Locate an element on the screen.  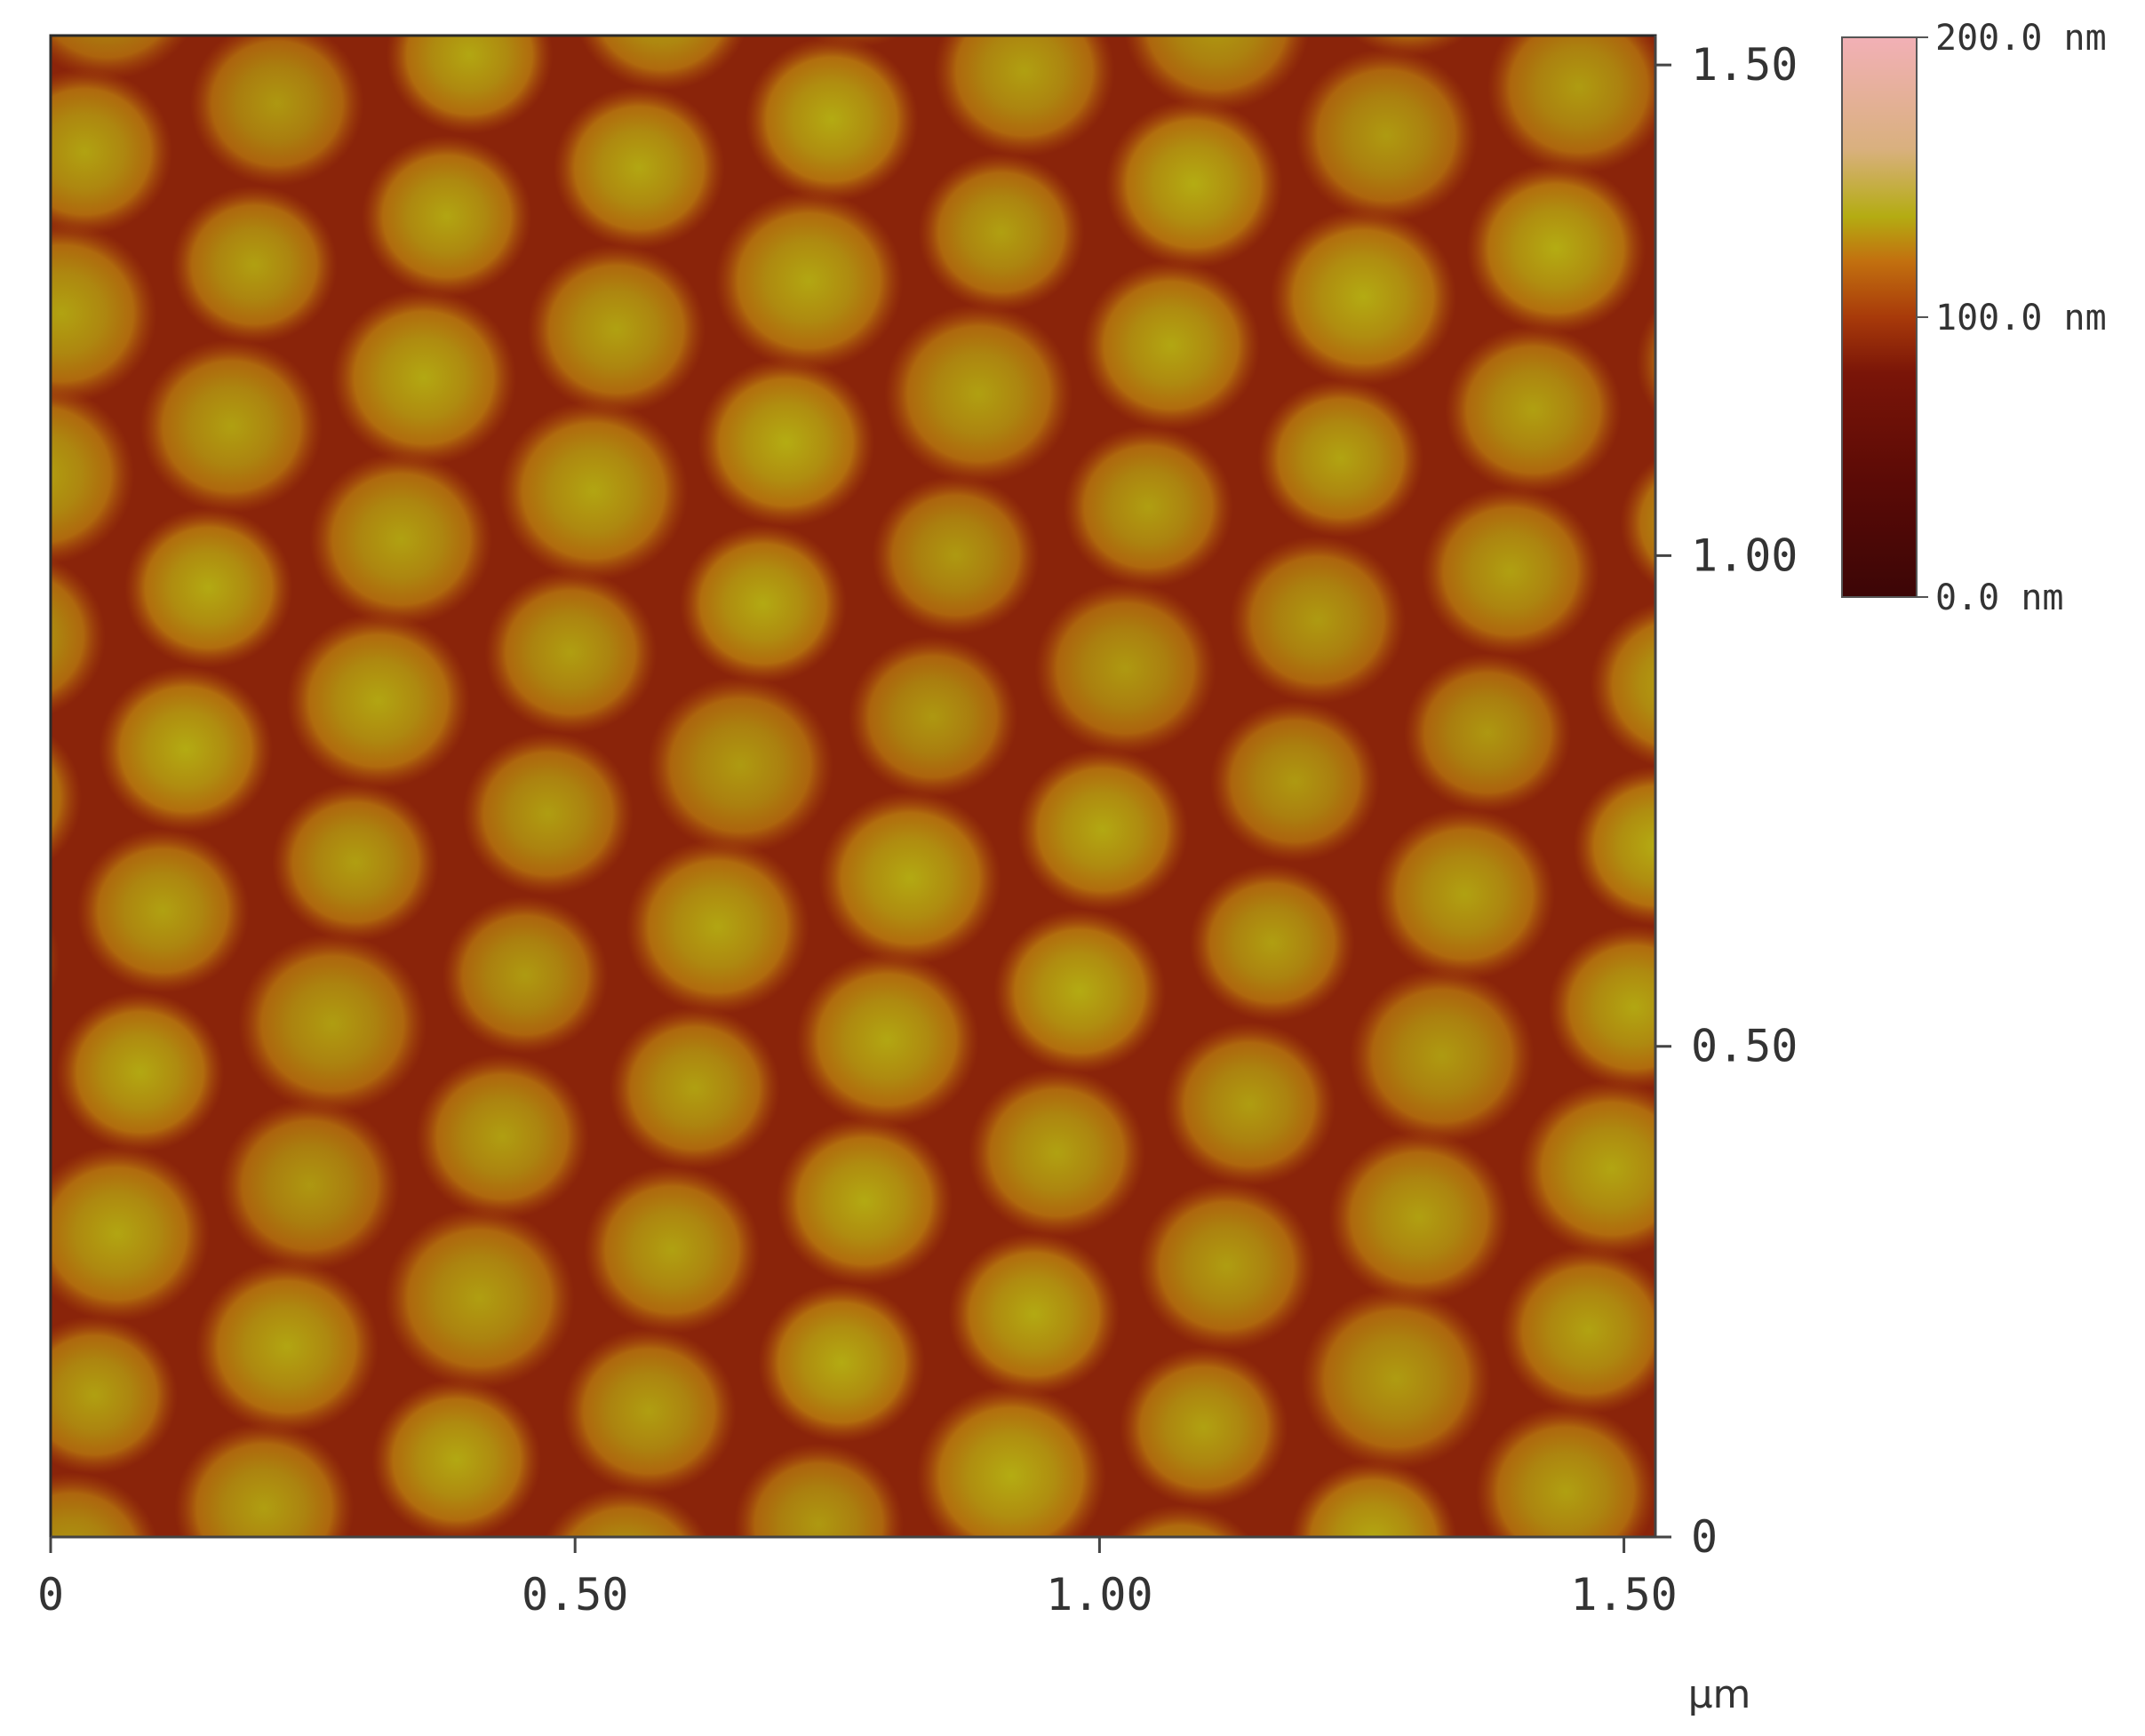
colorbar-gradient is located at coordinates (1879, 317).